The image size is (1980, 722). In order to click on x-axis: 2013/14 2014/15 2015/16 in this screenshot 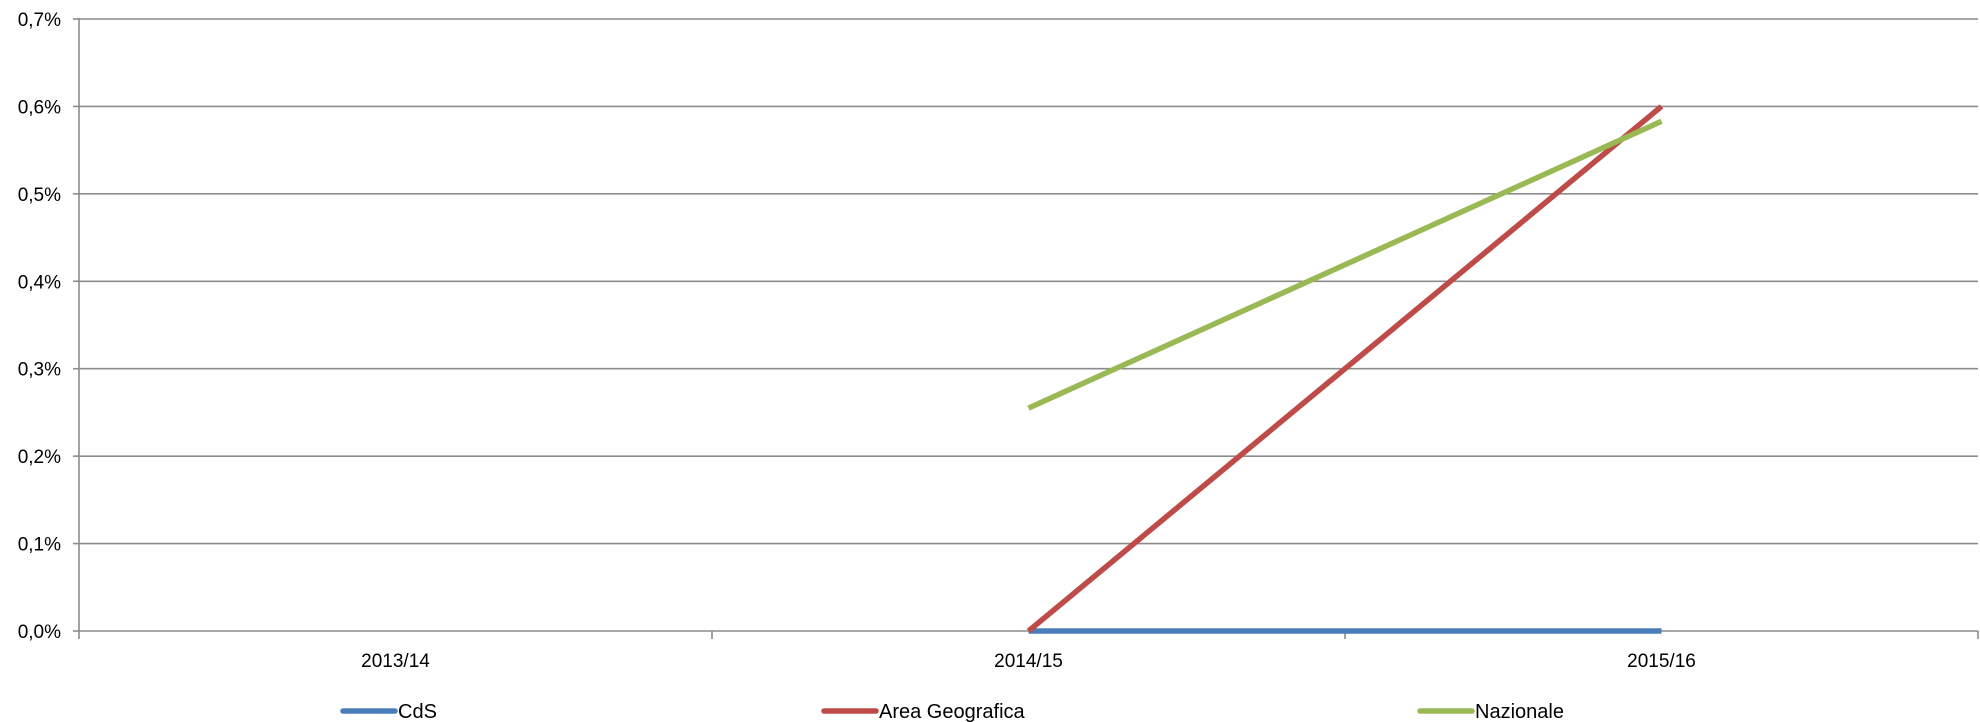, I will do `click(1028, 651)`.